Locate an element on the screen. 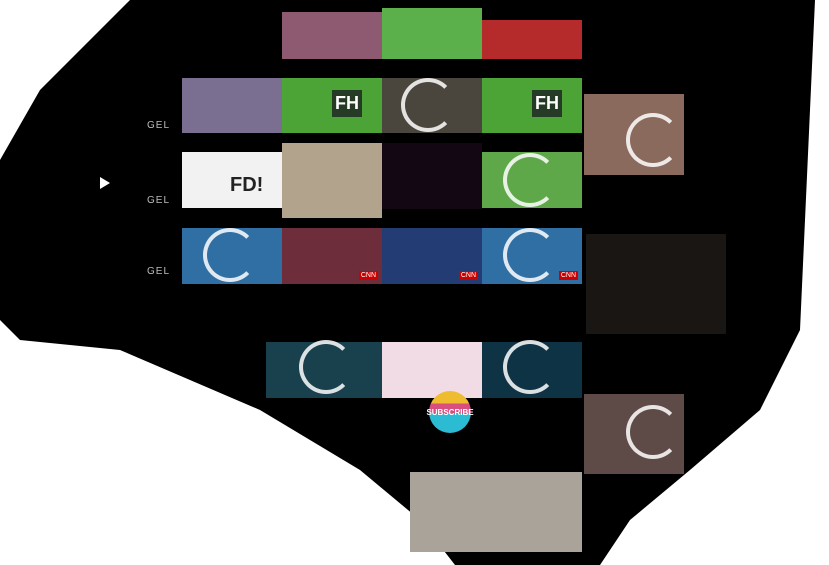  fh-thumbnail: FH is located at coordinates (332, 105).